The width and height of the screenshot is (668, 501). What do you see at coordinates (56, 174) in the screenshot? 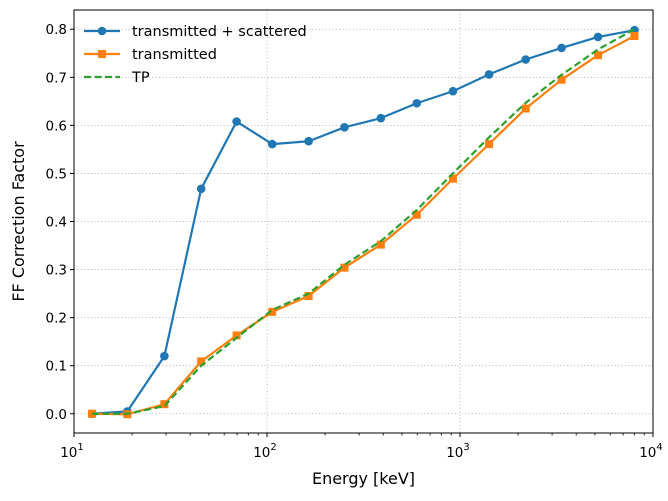
I see `y-tick-label: 0.5` at bounding box center [56, 174].